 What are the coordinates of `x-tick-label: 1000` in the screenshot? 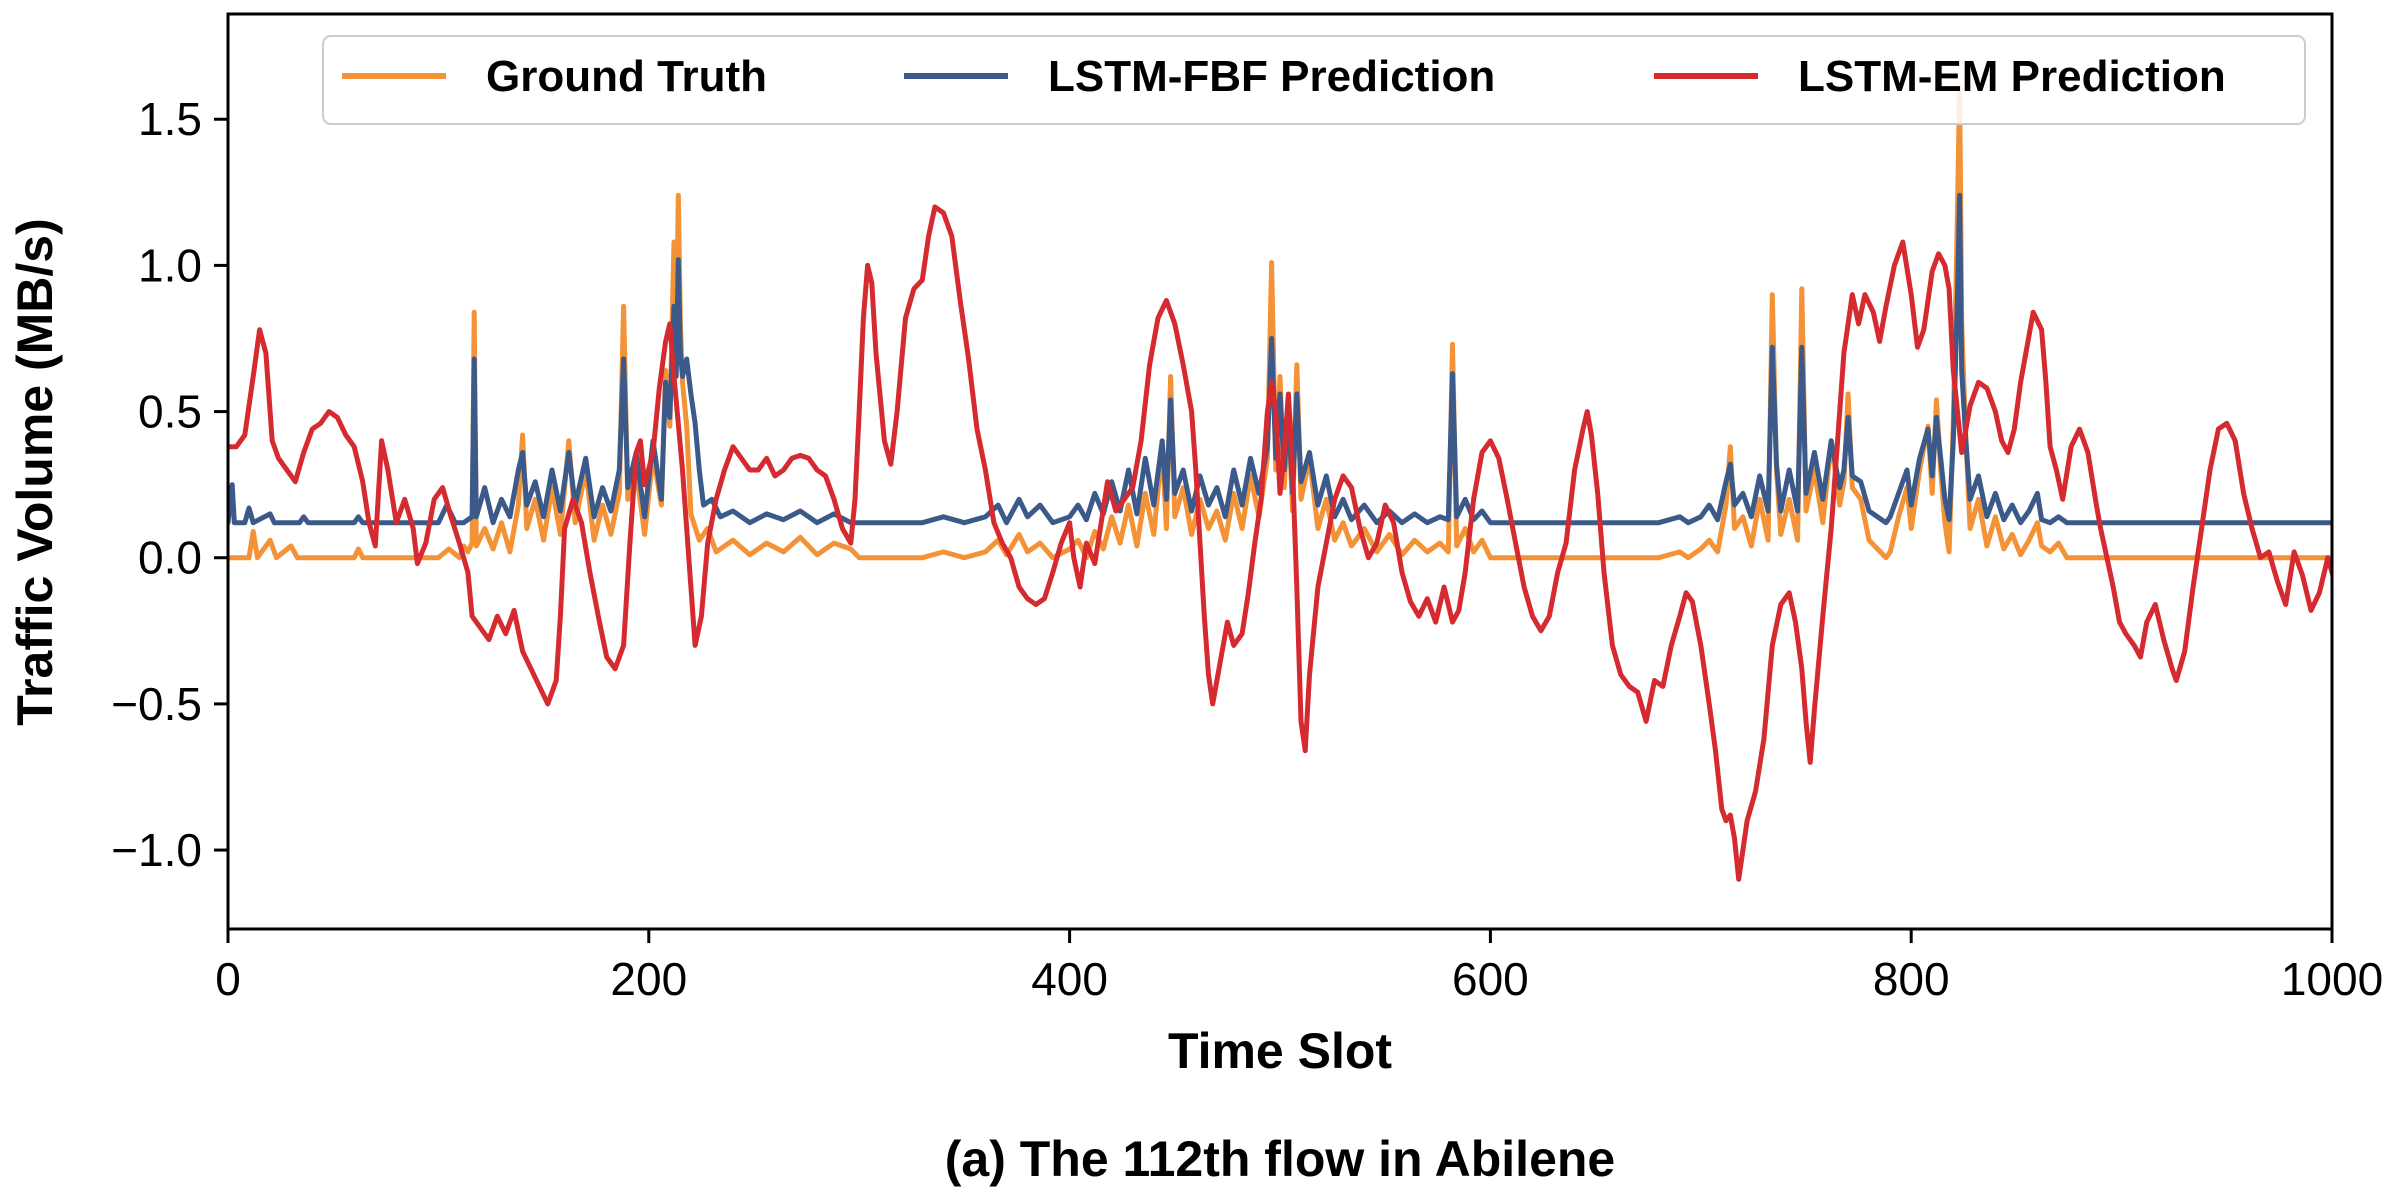 It's located at (2332, 979).